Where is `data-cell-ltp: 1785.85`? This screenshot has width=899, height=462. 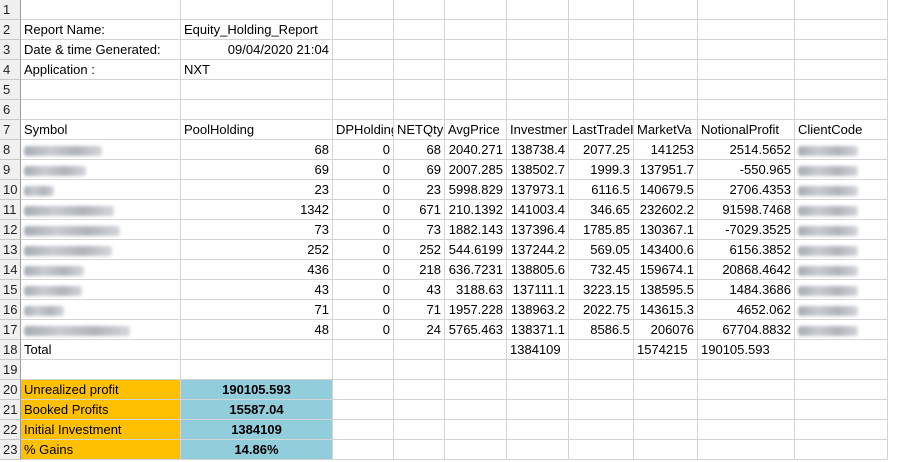 data-cell-ltp: 1785.85 is located at coordinates (601, 230).